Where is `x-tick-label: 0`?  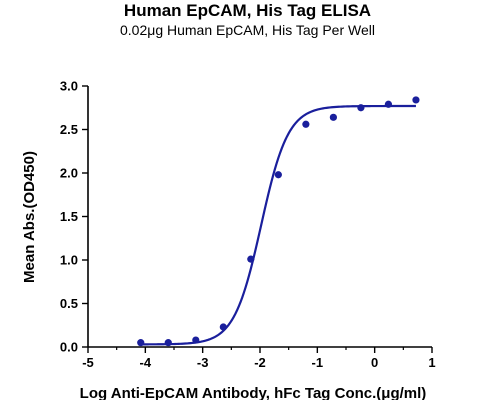
x-tick-label: 0 is located at coordinates (374, 362).